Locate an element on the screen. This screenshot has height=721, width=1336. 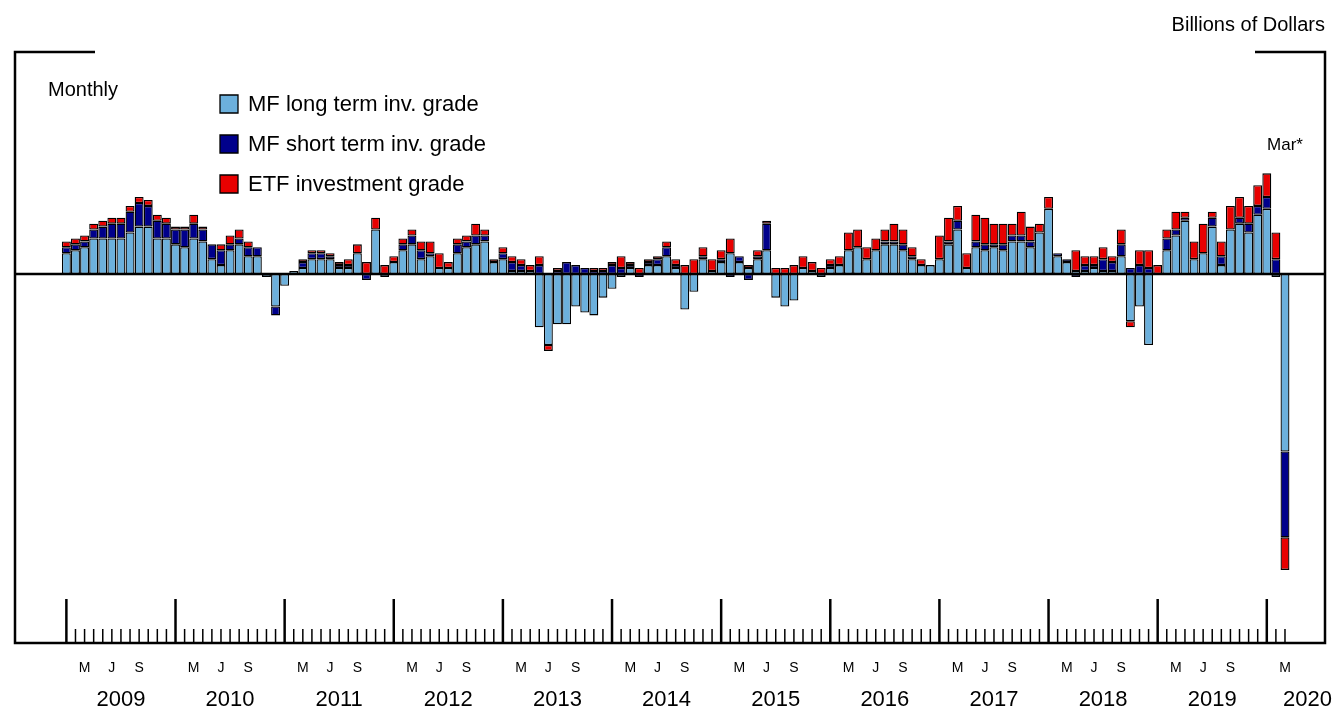
text: 2009 is located at coordinates (121, 699).